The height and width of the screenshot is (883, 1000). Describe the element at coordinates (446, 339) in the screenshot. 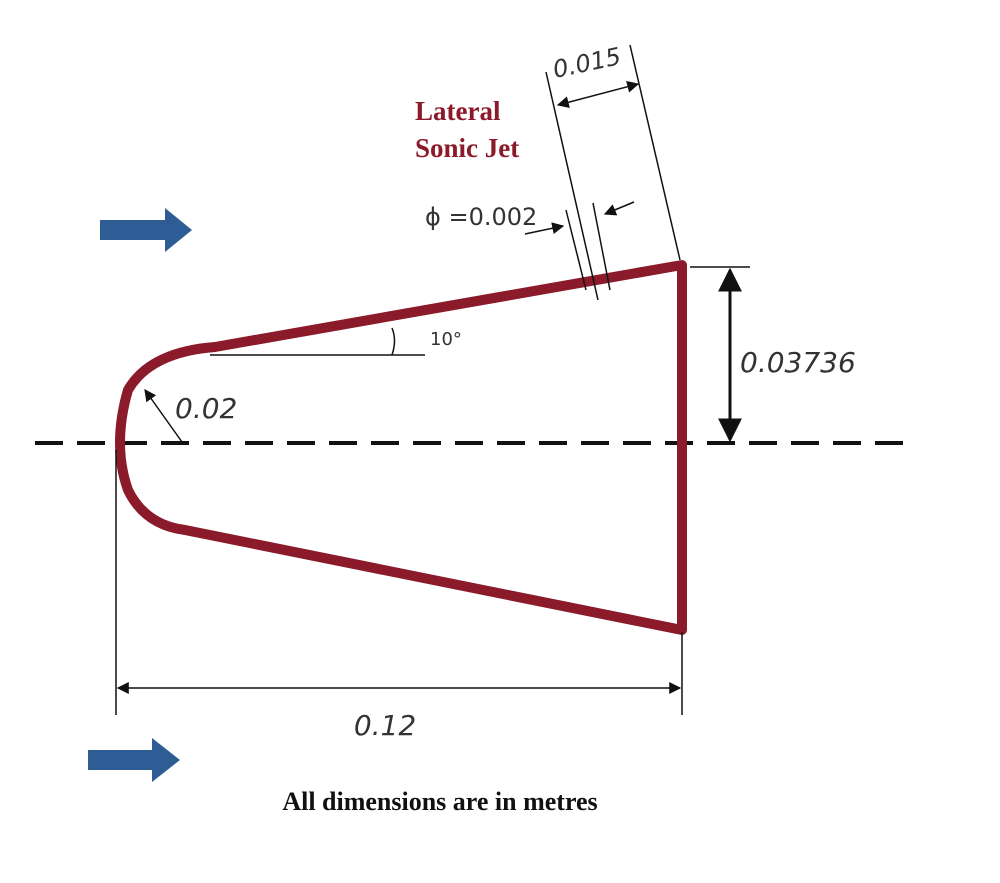

I see `angle-label: 10°` at that location.